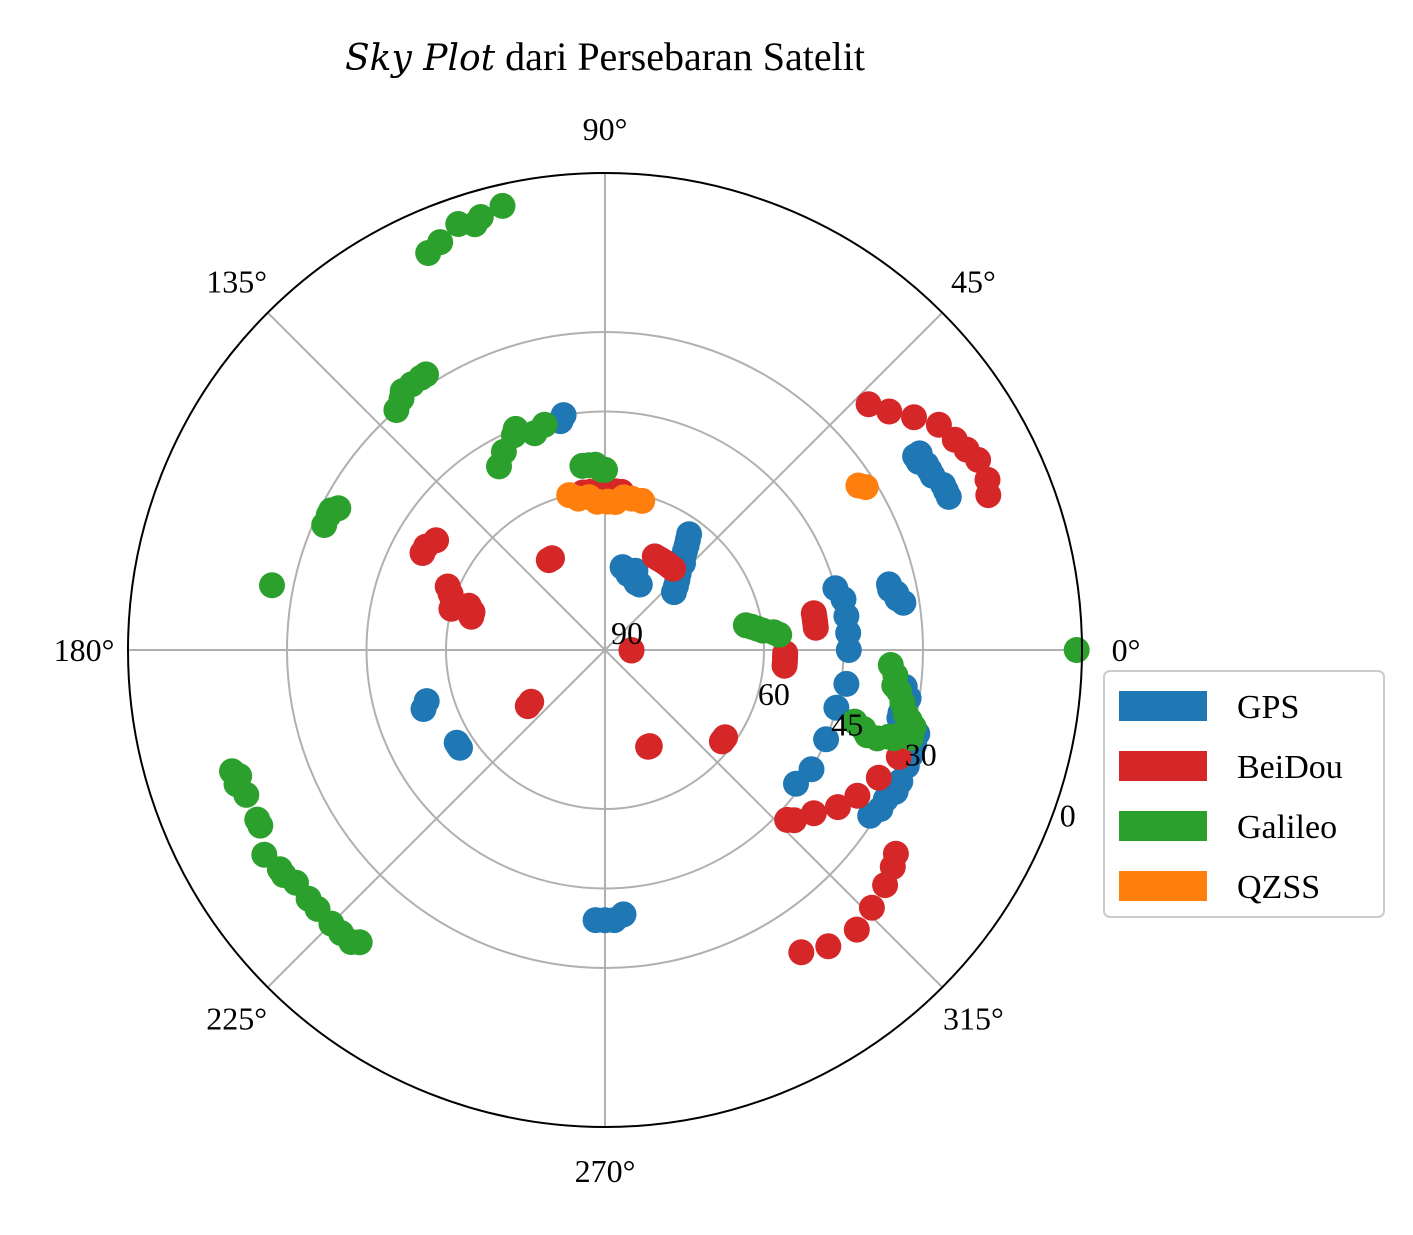 This screenshot has width=1413, height=1235. What do you see at coordinates (420, 58) in the screenshot?
I see `chart-title-italic: Sky Plot` at bounding box center [420, 58].